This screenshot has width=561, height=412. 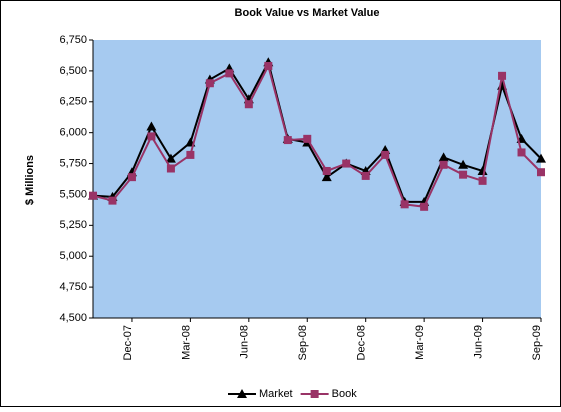 What do you see at coordinates (420, 342) in the screenshot?
I see `x-tick-label: Mar-09` at bounding box center [420, 342].